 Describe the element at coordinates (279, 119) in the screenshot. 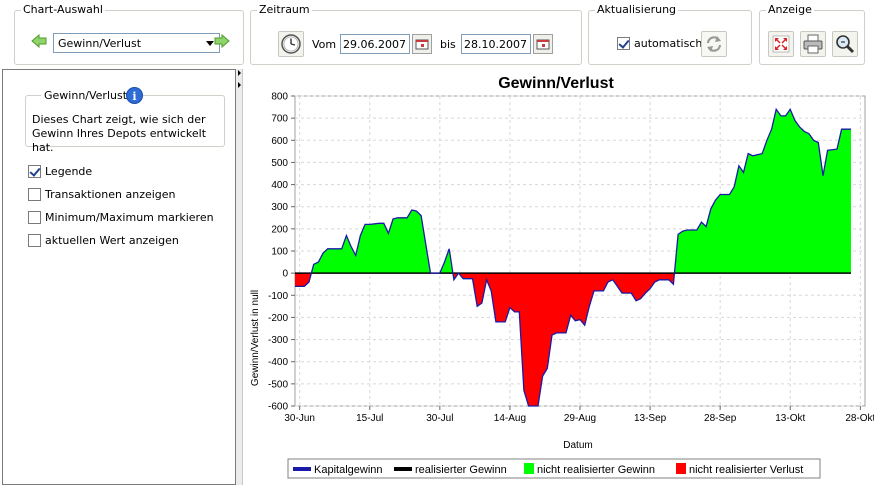

I see `y-tick-label: 700` at that location.